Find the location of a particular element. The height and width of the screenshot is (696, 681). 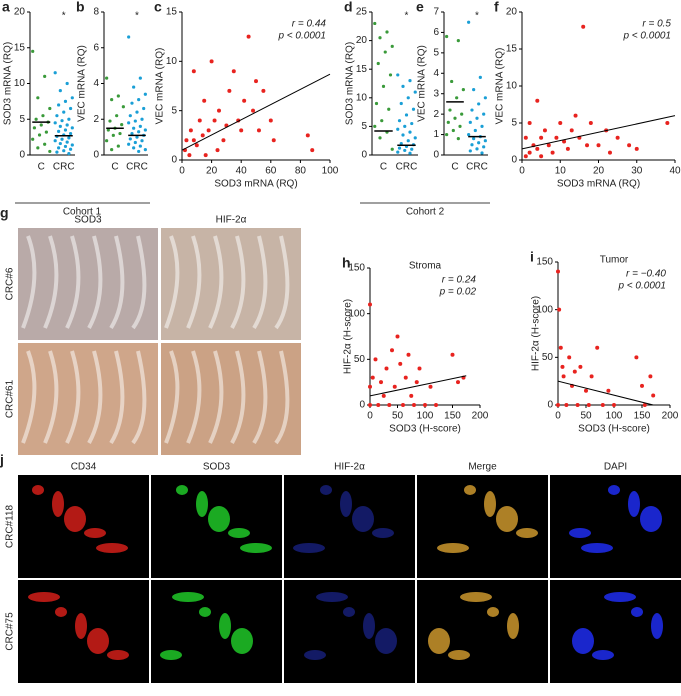

panel-label: i is located at coordinates (532, 257).